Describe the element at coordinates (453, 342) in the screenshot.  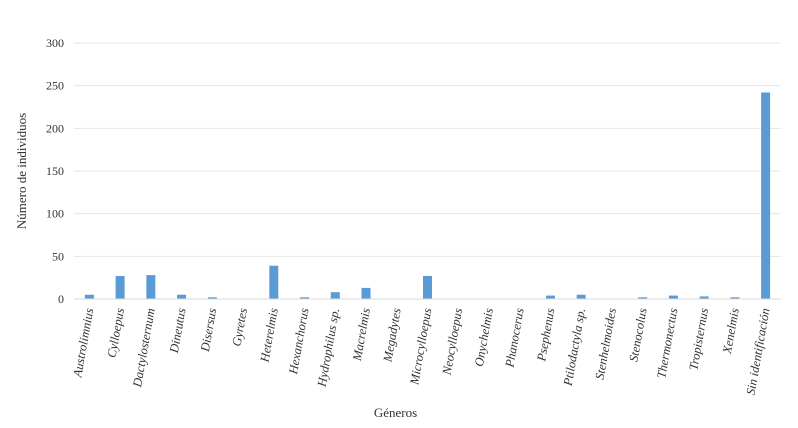
I see `x-tick-label: Neocylloepus` at that location.